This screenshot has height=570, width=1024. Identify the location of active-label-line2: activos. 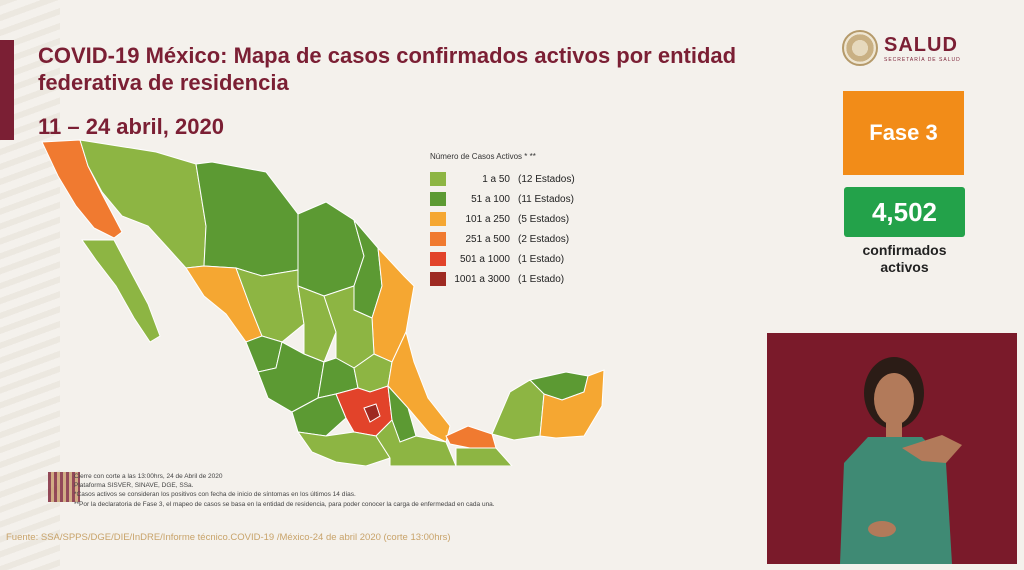
(904, 267).